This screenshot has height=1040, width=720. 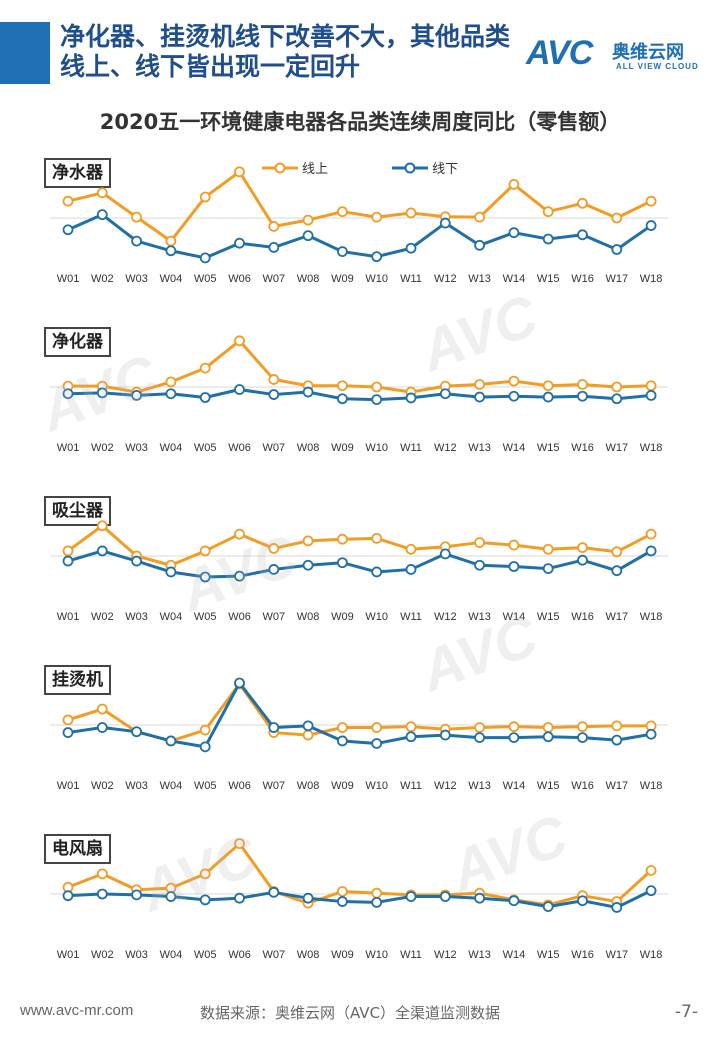 What do you see at coordinates (308, 955) in the screenshot?
I see `x-tick-label: W08` at bounding box center [308, 955].